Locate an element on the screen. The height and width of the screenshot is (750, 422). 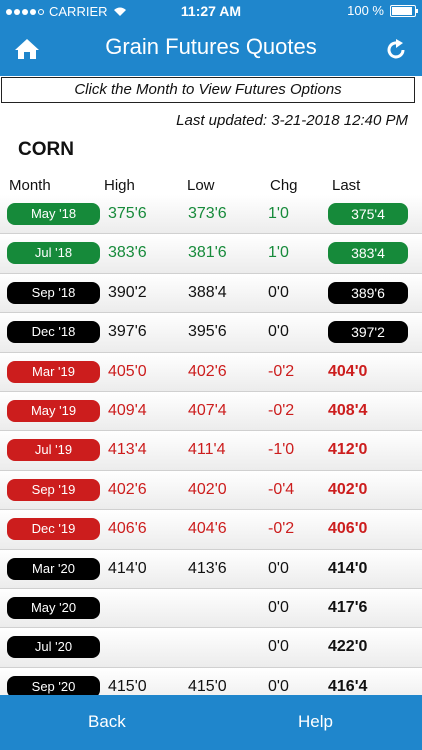
bottom-bar: Back Help is located at coordinates (211, 722).